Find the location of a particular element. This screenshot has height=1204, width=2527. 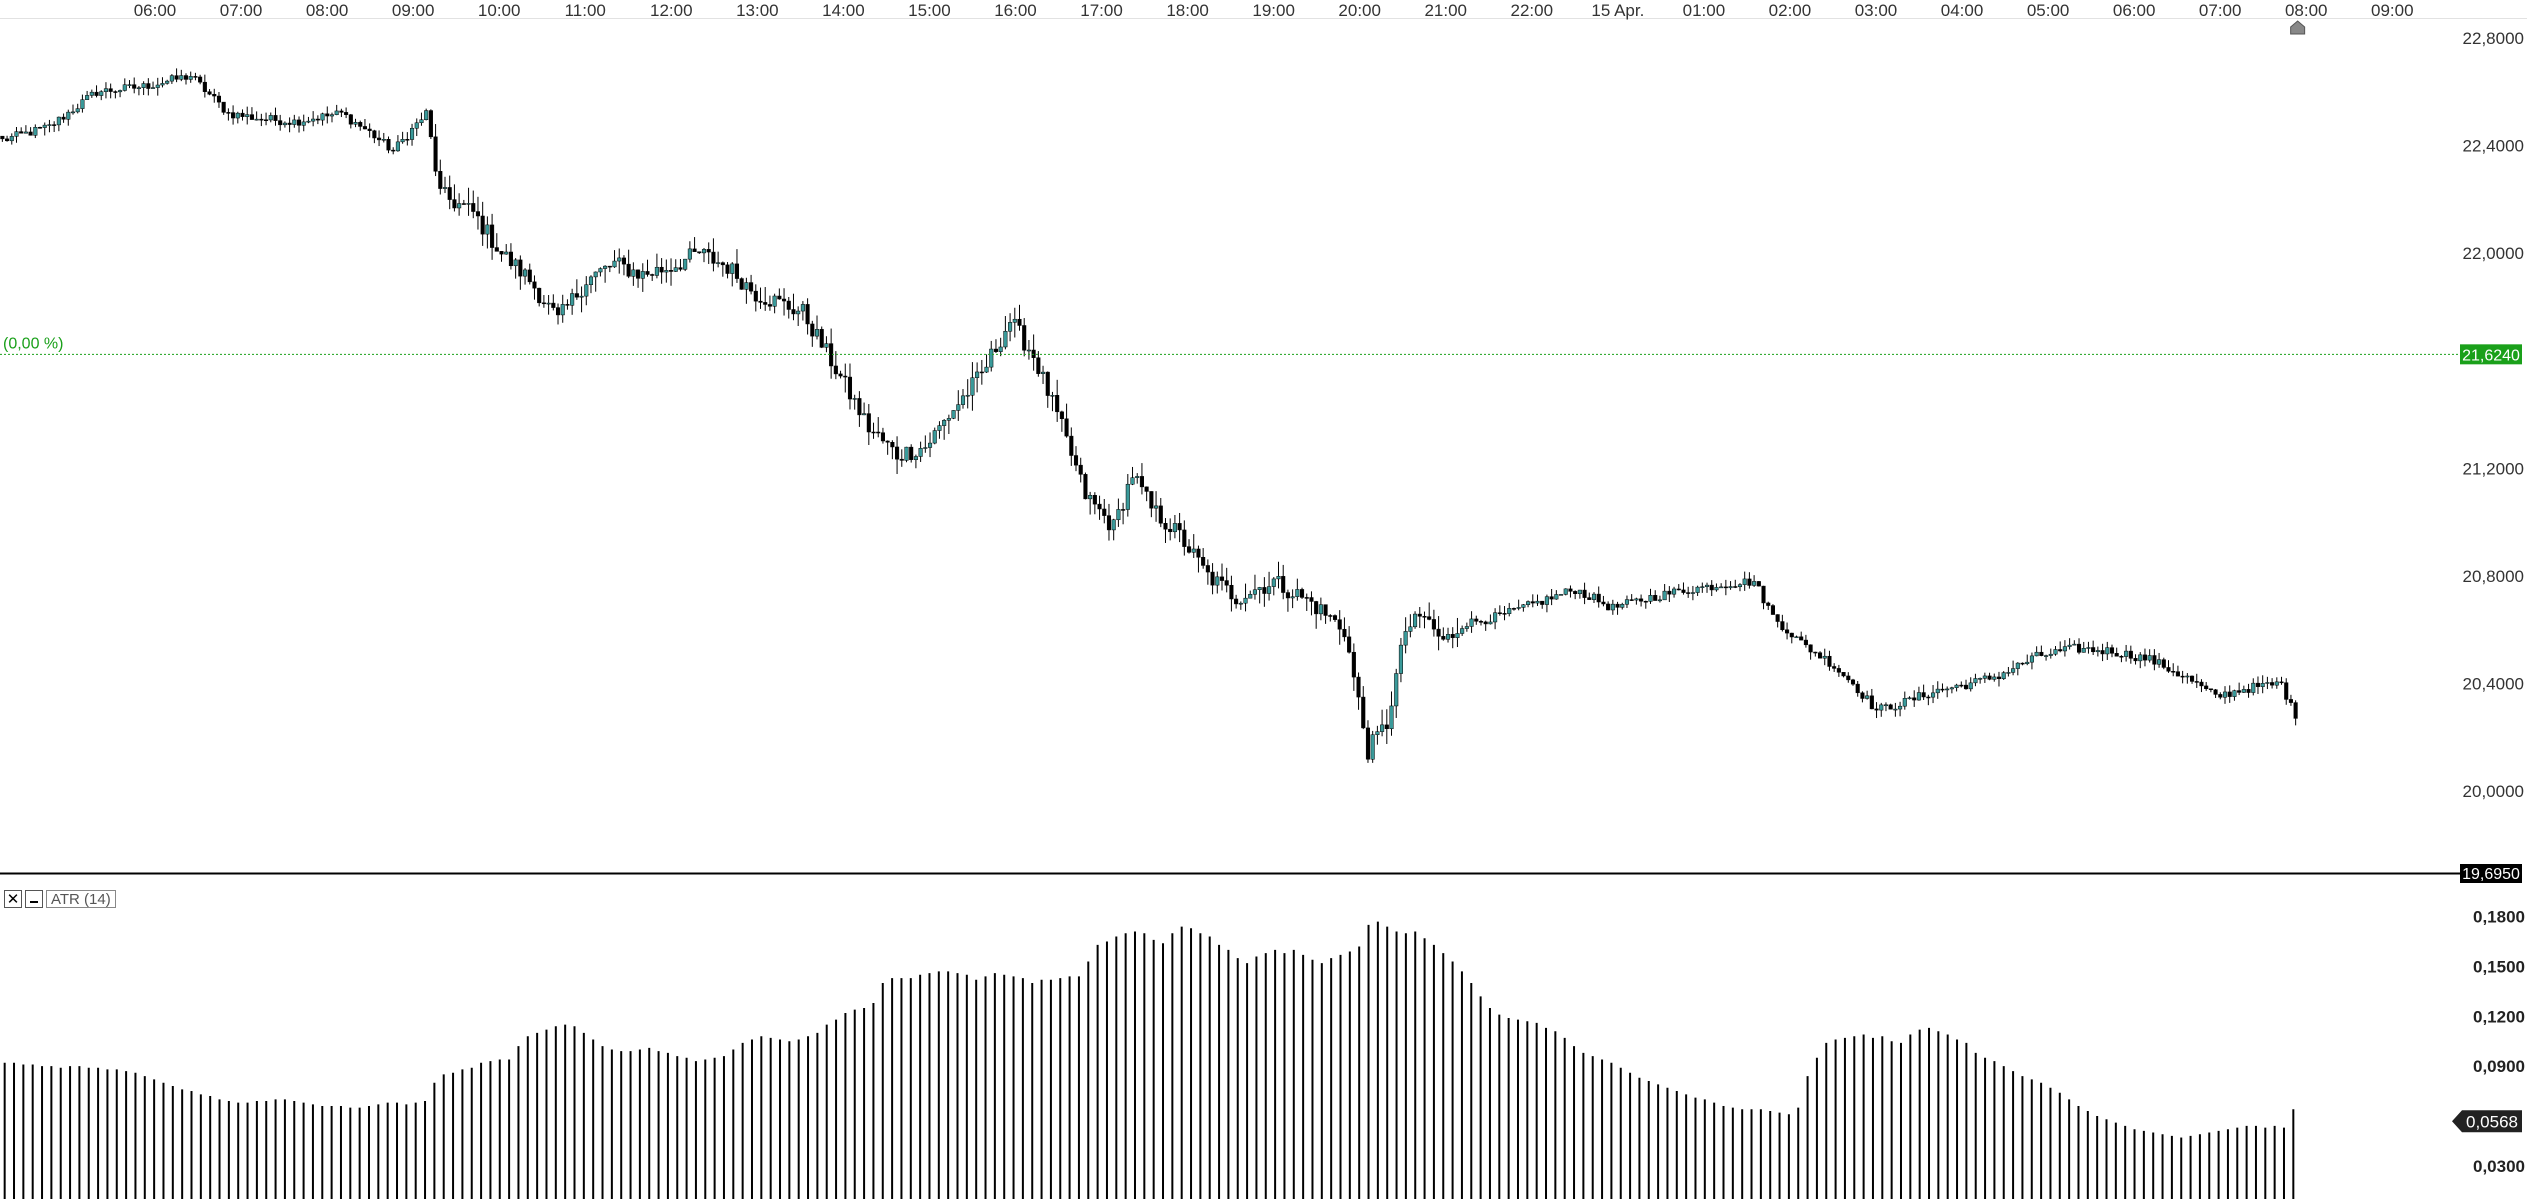

bottom-price-box is located at coordinates (2491, 873).